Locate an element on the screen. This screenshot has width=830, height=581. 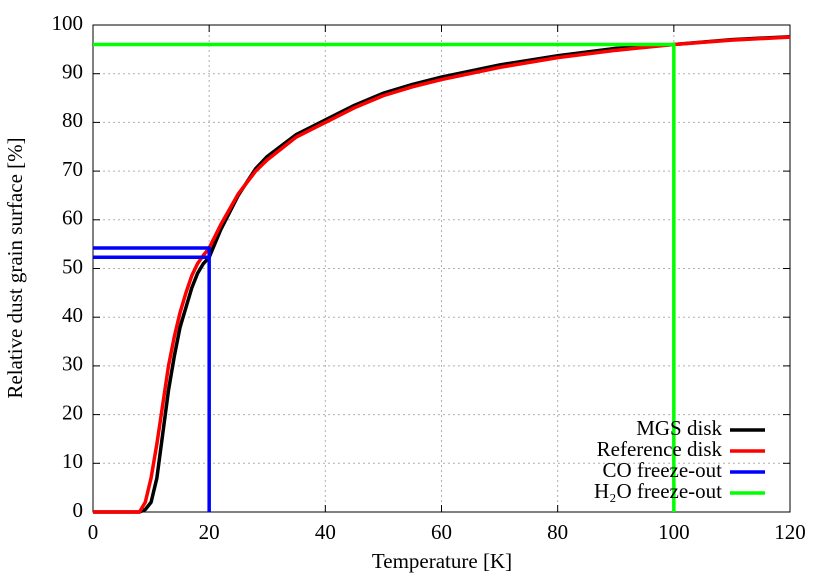
x-tick-label: 40 is located at coordinates (325, 532).